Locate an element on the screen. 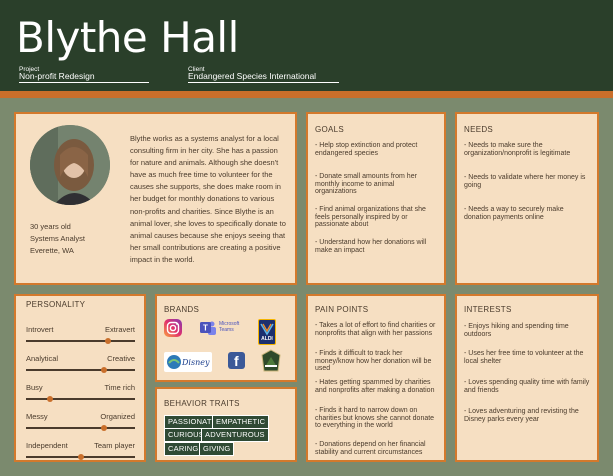 This screenshot has height=476, width=613. scale-right-label: Creative is located at coordinates (121, 358).